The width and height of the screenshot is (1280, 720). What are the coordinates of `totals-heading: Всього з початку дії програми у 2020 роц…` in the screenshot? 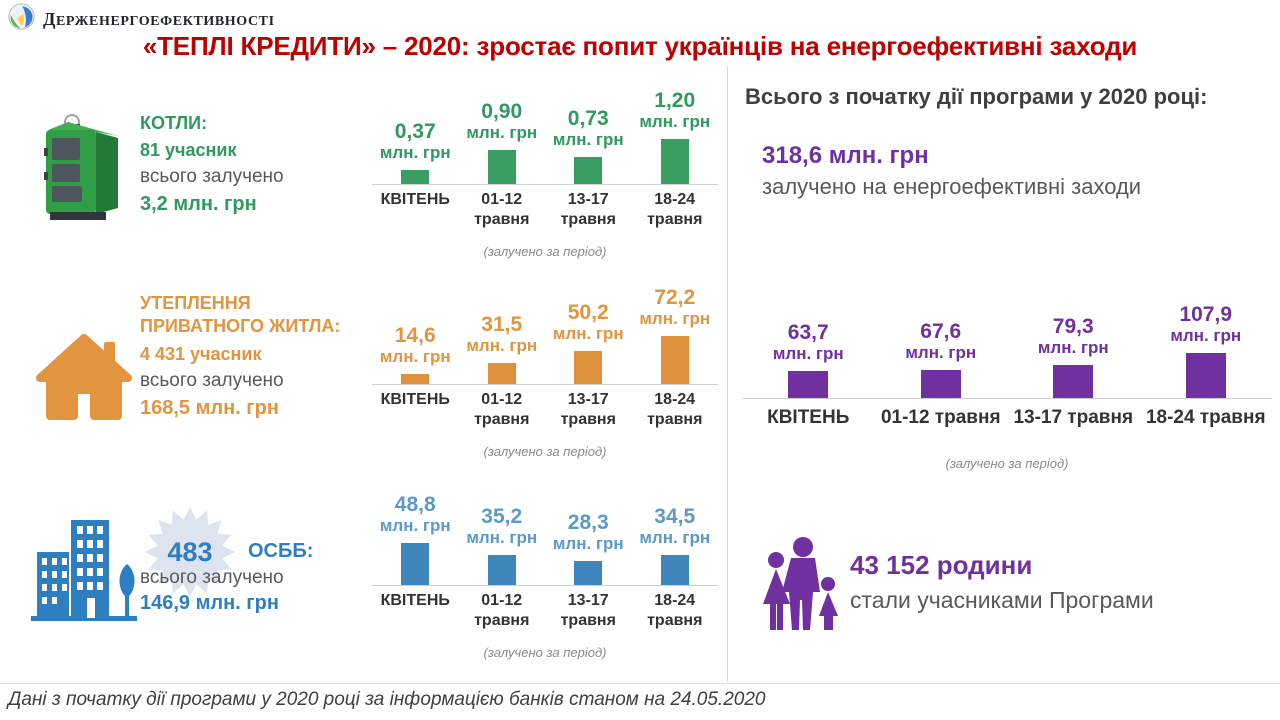 It's located at (976, 96).